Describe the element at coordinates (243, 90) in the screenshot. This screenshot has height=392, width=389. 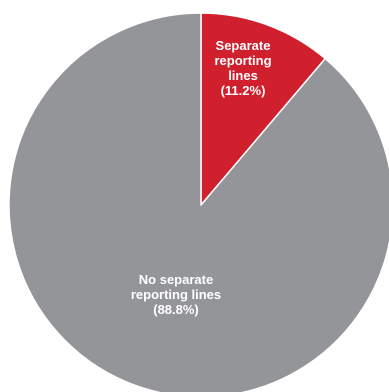
I see `pie-slice-label-line: (11.2%)` at that location.